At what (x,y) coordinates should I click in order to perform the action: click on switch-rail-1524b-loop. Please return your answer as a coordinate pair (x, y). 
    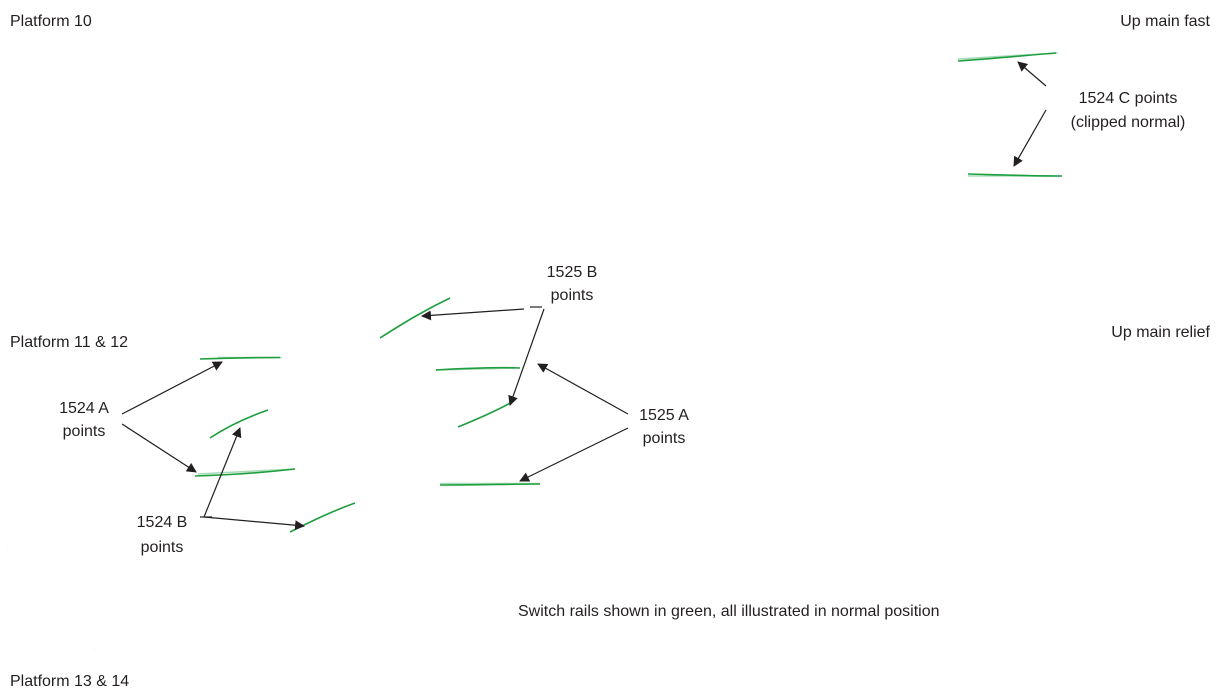
    Looking at the image, I should click on (239, 424).